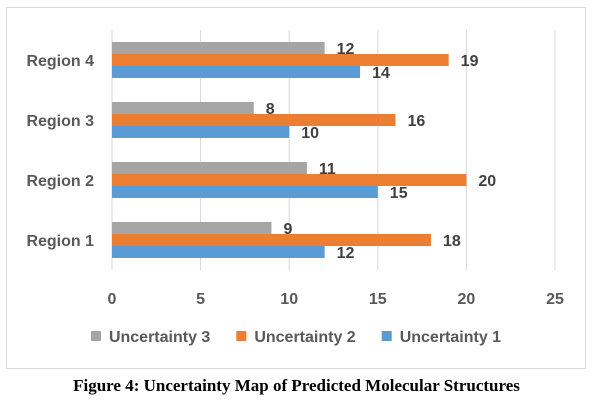 This screenshot has height=406, width=593. What do you see at coordinates (159, 337) in the screenshot?
I see `legend-label: Uncertainty 3` at bounding box center [159, 337].